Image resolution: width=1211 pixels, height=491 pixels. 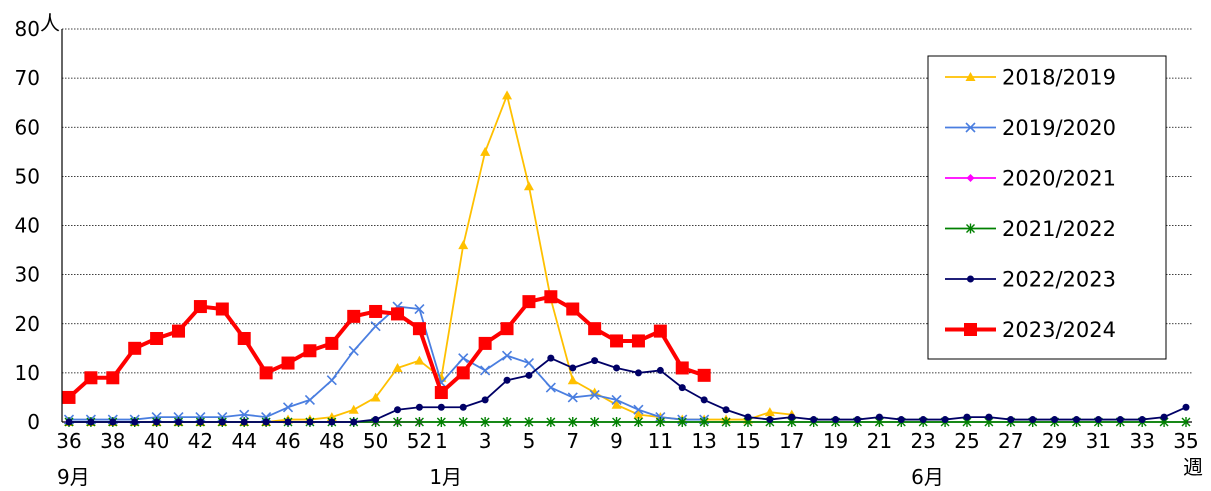 I want to click on legend-entry: 2020/2021, so click(x=1030, y=179).